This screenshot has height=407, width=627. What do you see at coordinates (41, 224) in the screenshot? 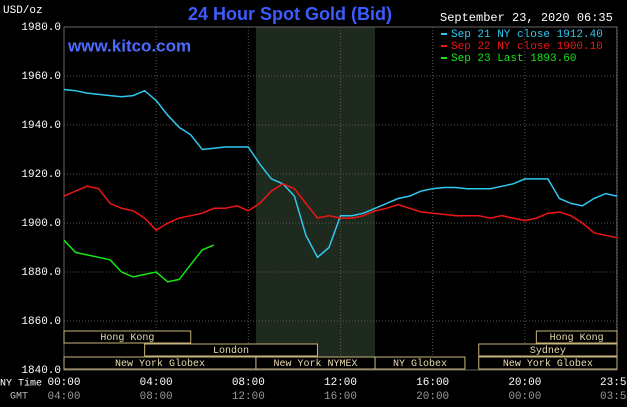
I see `y-tick-label: 1900.0` at bounding box center [41, 224].